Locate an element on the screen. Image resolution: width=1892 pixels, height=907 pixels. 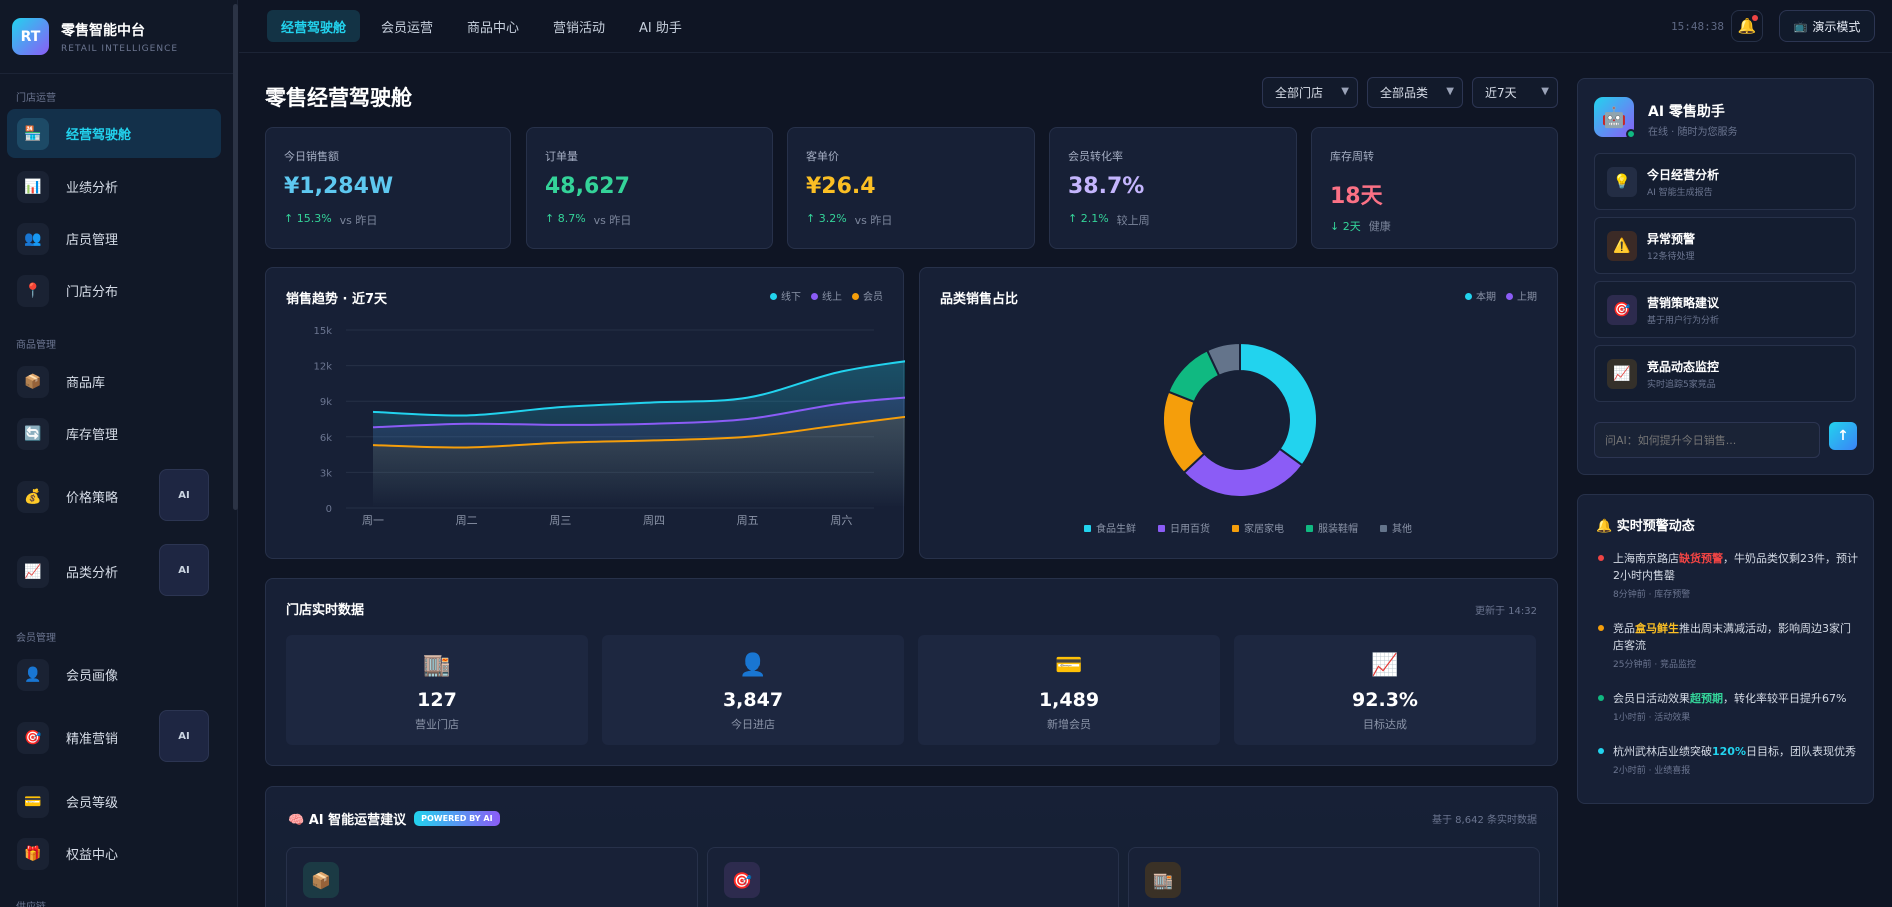
section-title: 门店实时数据 is located at coordinates (325, 610).